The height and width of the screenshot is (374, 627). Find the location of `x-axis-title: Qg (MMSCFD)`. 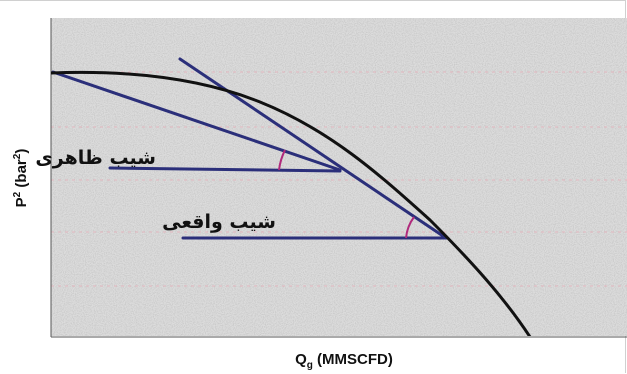

x-axis-title: Qg (MMSCFD) is located at coordinates (344, 361).